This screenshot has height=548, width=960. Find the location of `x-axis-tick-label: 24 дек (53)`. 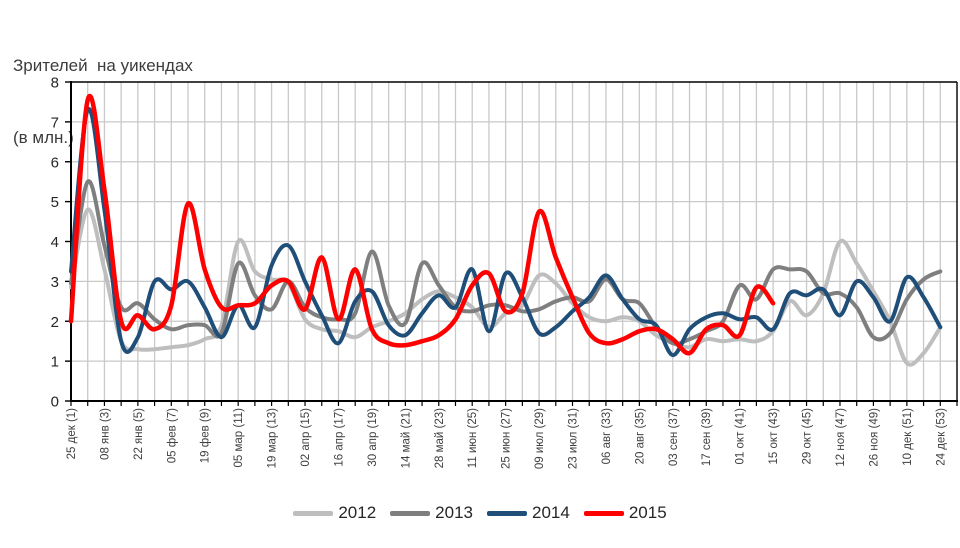

x-axis-tick-label: 24 дек (53) is located at coordinates (941, 437).